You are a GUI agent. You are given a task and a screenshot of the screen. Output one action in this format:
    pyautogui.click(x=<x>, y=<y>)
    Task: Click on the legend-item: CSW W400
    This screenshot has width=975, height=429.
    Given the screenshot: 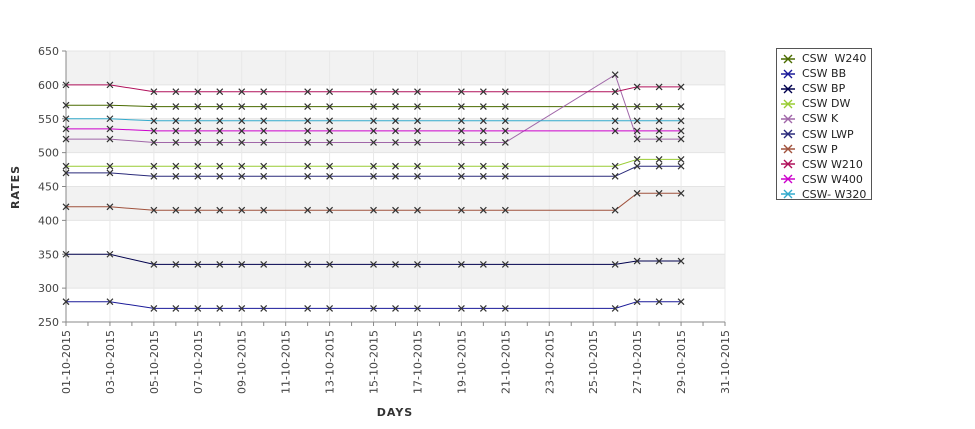 What is the action you would take?
    pyautogui.click(x=826, y=179)
    